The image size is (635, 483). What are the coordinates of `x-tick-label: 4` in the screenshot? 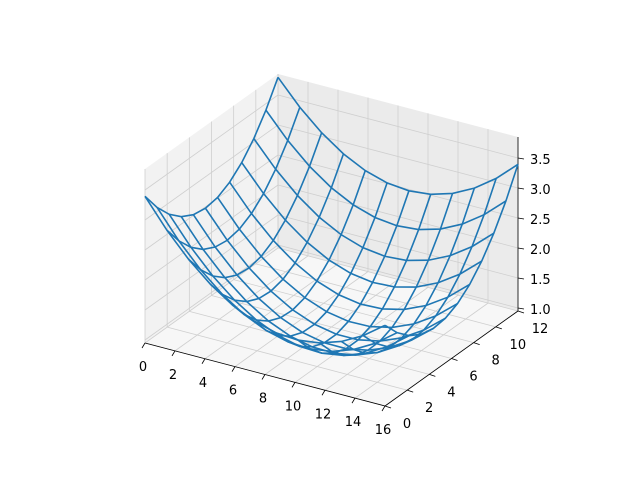 It's located at (203, 383).